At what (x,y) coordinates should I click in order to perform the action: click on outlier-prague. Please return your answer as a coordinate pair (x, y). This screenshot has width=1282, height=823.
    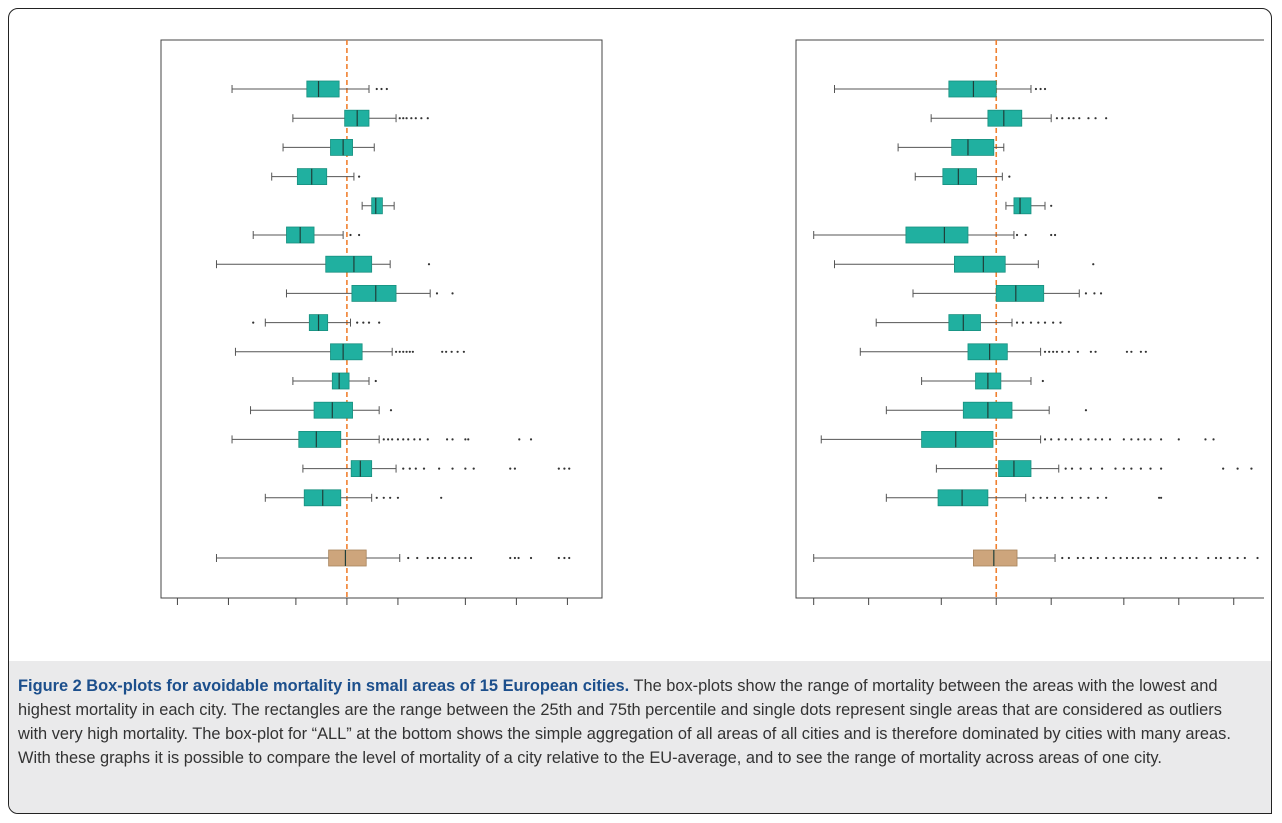
    Looking at the image, I should click on (1042, 381).